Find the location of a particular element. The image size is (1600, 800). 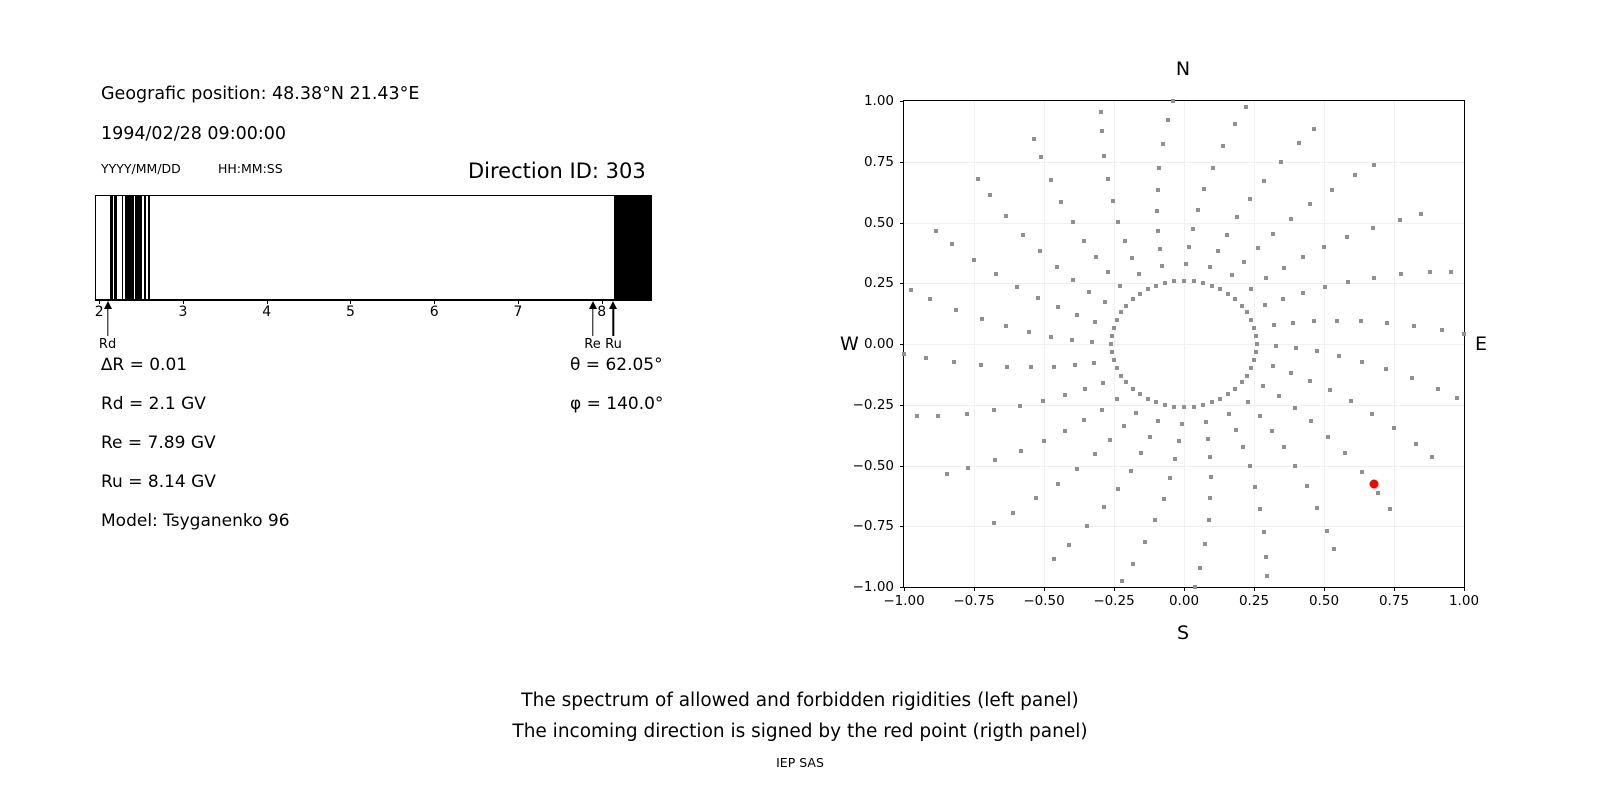

forbidden-band is located at coordinates (111, 247).